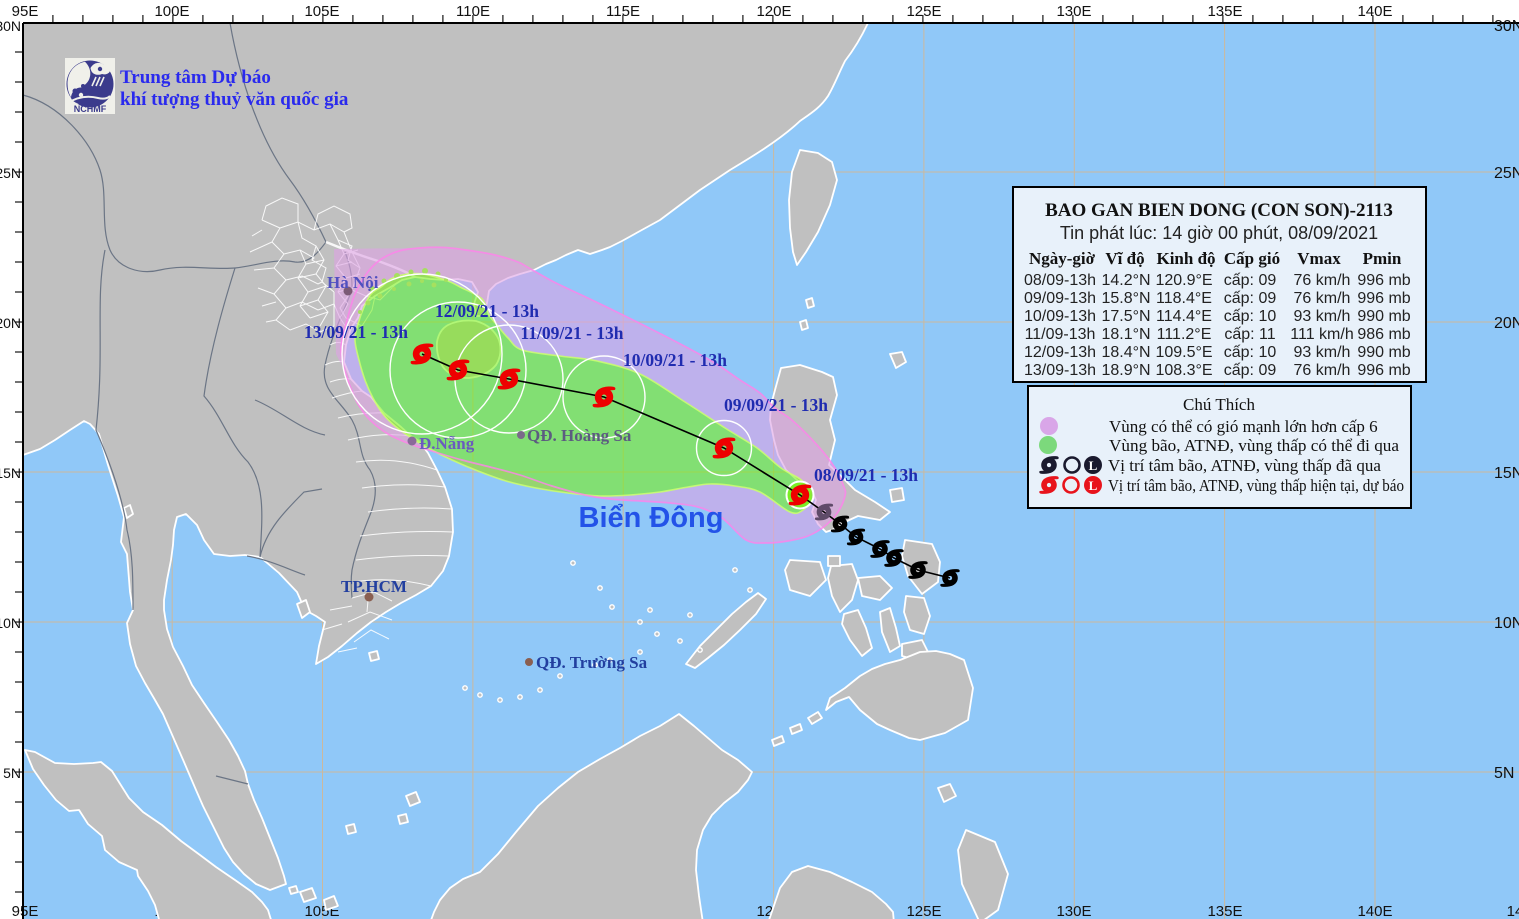  I want to click on svg-text: 105E, so click(321, 11).